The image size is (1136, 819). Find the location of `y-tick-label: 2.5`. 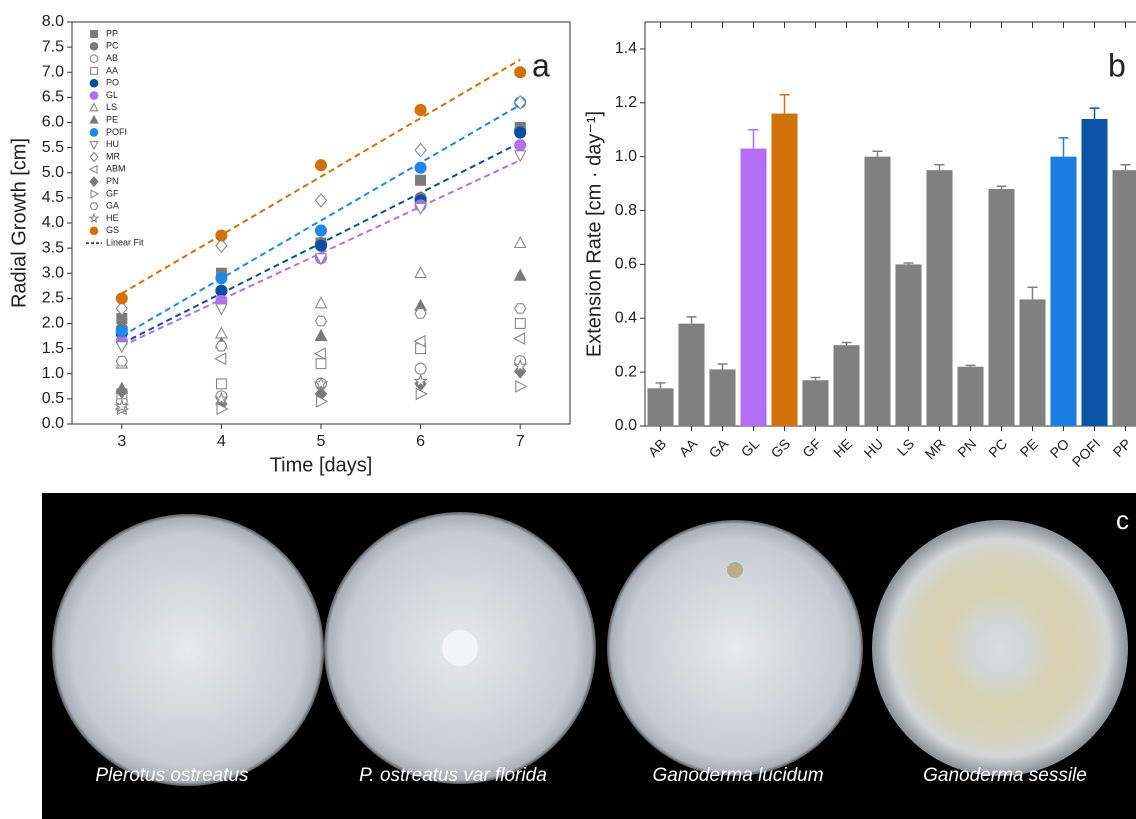

y-tick-label: 2.5 is located at coordinates (53, 298).